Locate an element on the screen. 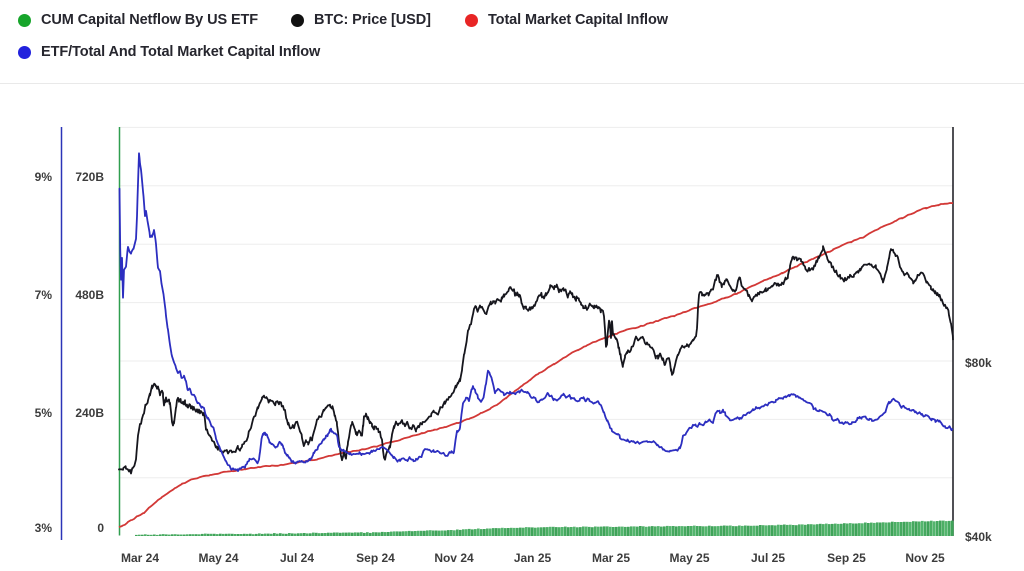  svg-text: 3% is located at coordinates (44, 528).